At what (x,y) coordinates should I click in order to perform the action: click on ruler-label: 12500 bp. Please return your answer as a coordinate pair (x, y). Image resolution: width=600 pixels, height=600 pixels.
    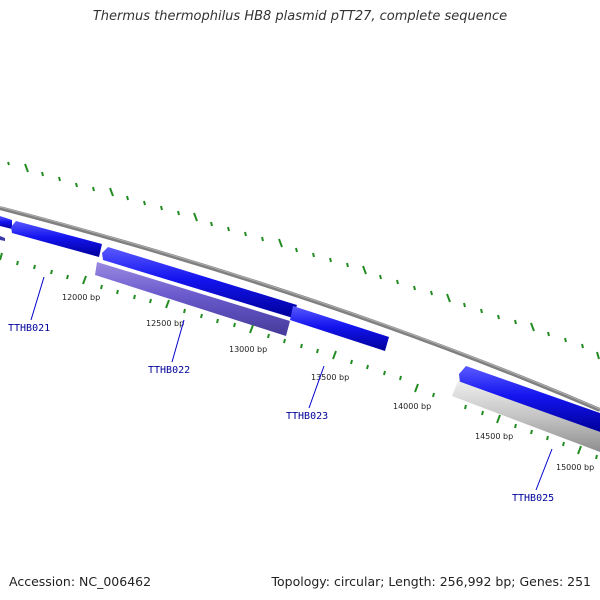
    Looking at the image, I should click on (165, 323).